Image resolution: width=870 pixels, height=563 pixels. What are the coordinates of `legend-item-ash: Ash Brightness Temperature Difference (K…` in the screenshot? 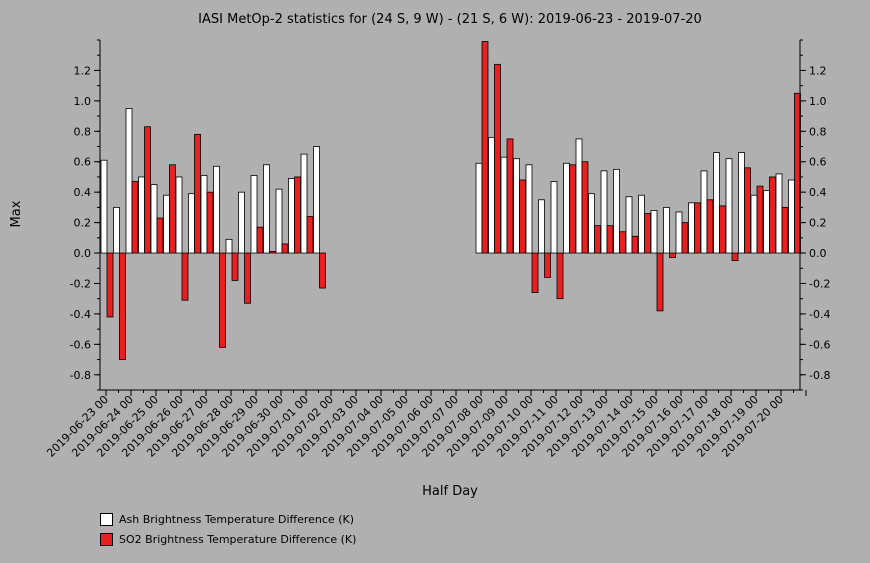 It's located at (227, 519).